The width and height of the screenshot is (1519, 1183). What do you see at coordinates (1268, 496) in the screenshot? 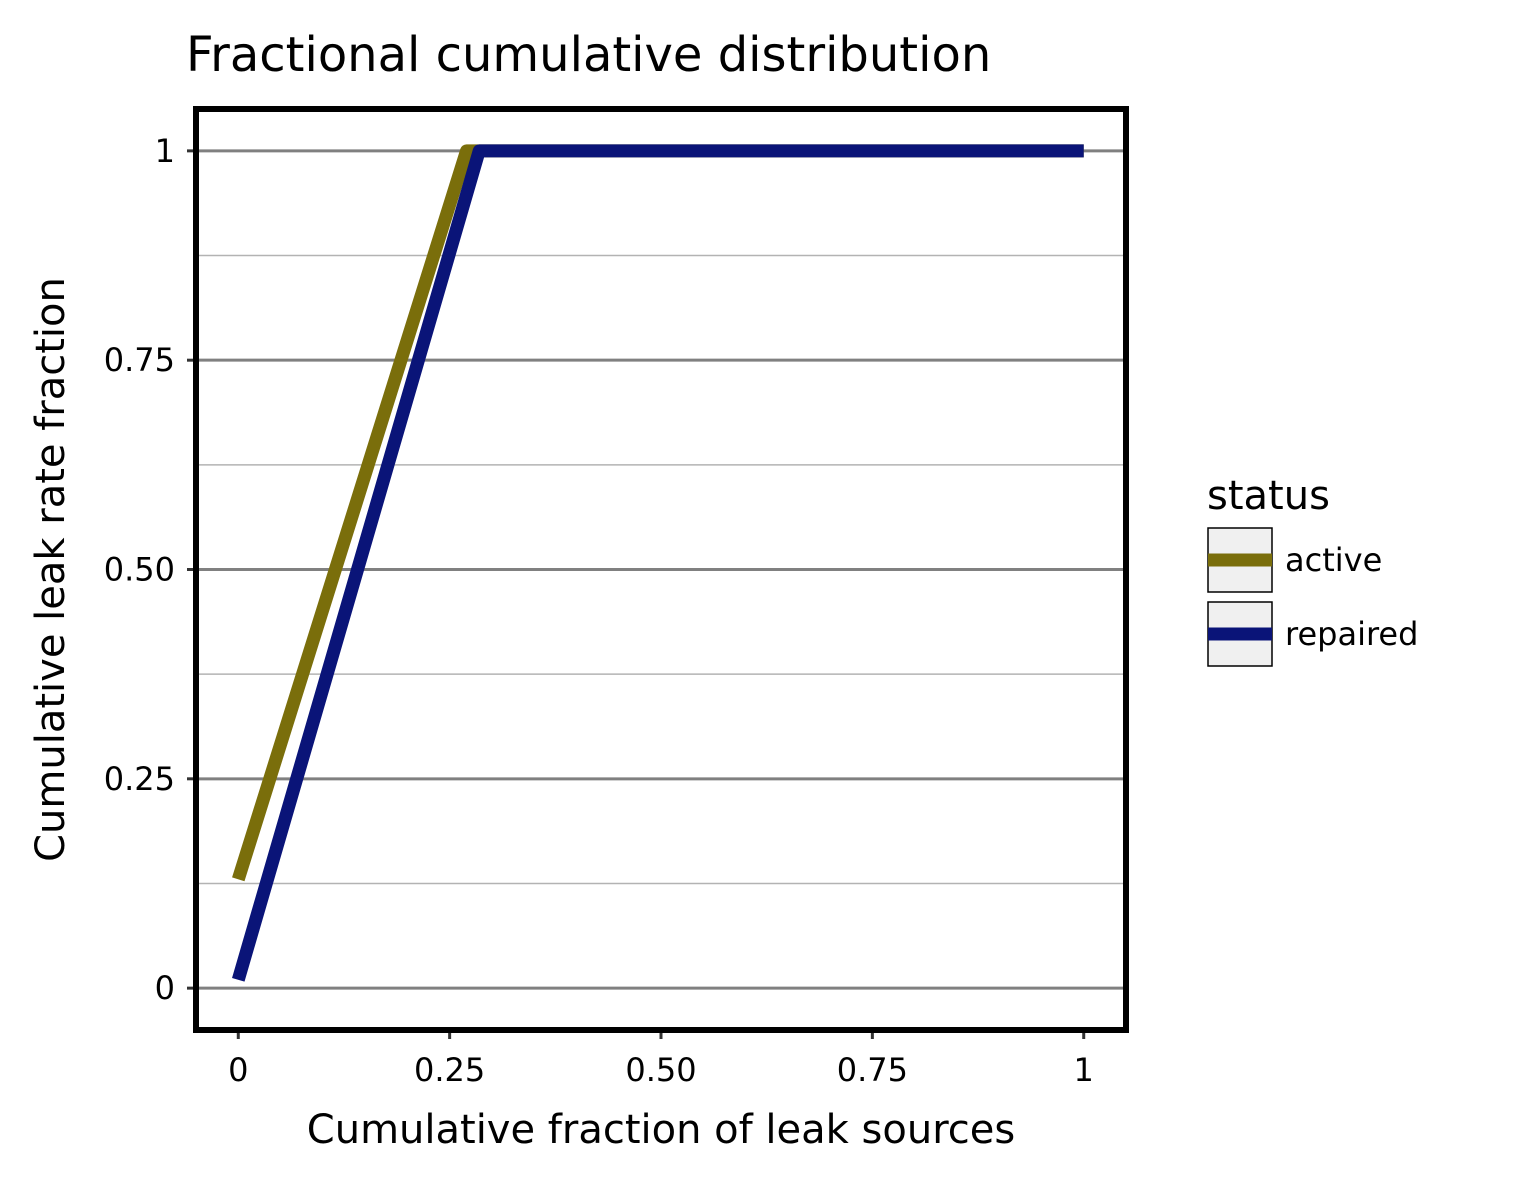
I see `legend-title: status` at bounding box center [1268, 496].